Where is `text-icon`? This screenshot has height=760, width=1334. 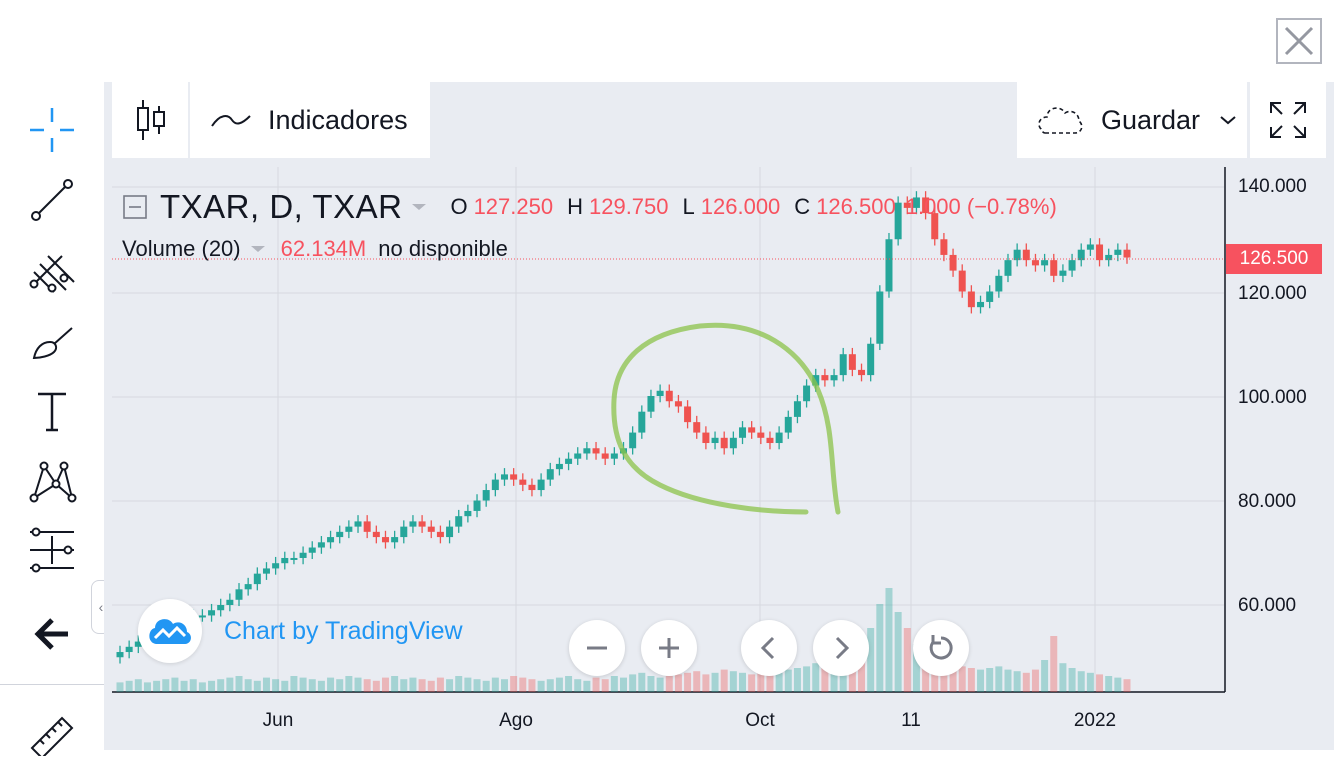
text-icon is located at coordinates (52, 412).